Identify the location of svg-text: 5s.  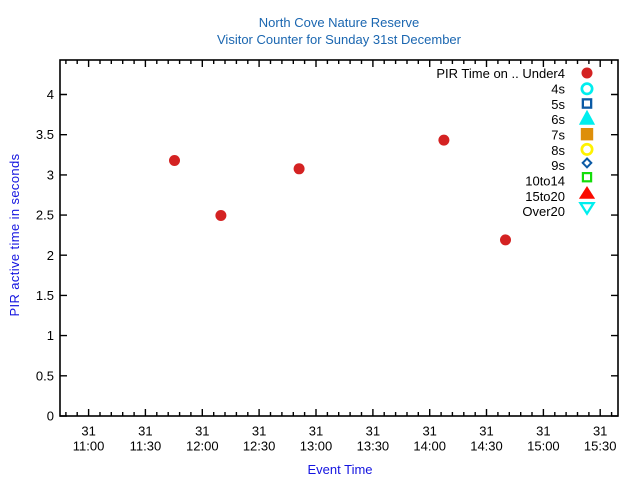
(558, 104).